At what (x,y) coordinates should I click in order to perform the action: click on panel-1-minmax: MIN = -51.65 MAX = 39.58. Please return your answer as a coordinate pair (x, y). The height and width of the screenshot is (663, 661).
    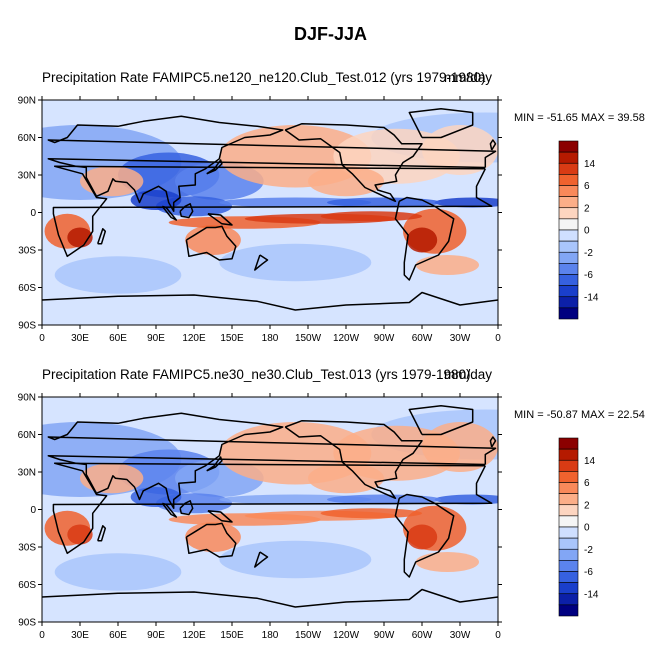
    Looking at the image, I should click on (579, 118).